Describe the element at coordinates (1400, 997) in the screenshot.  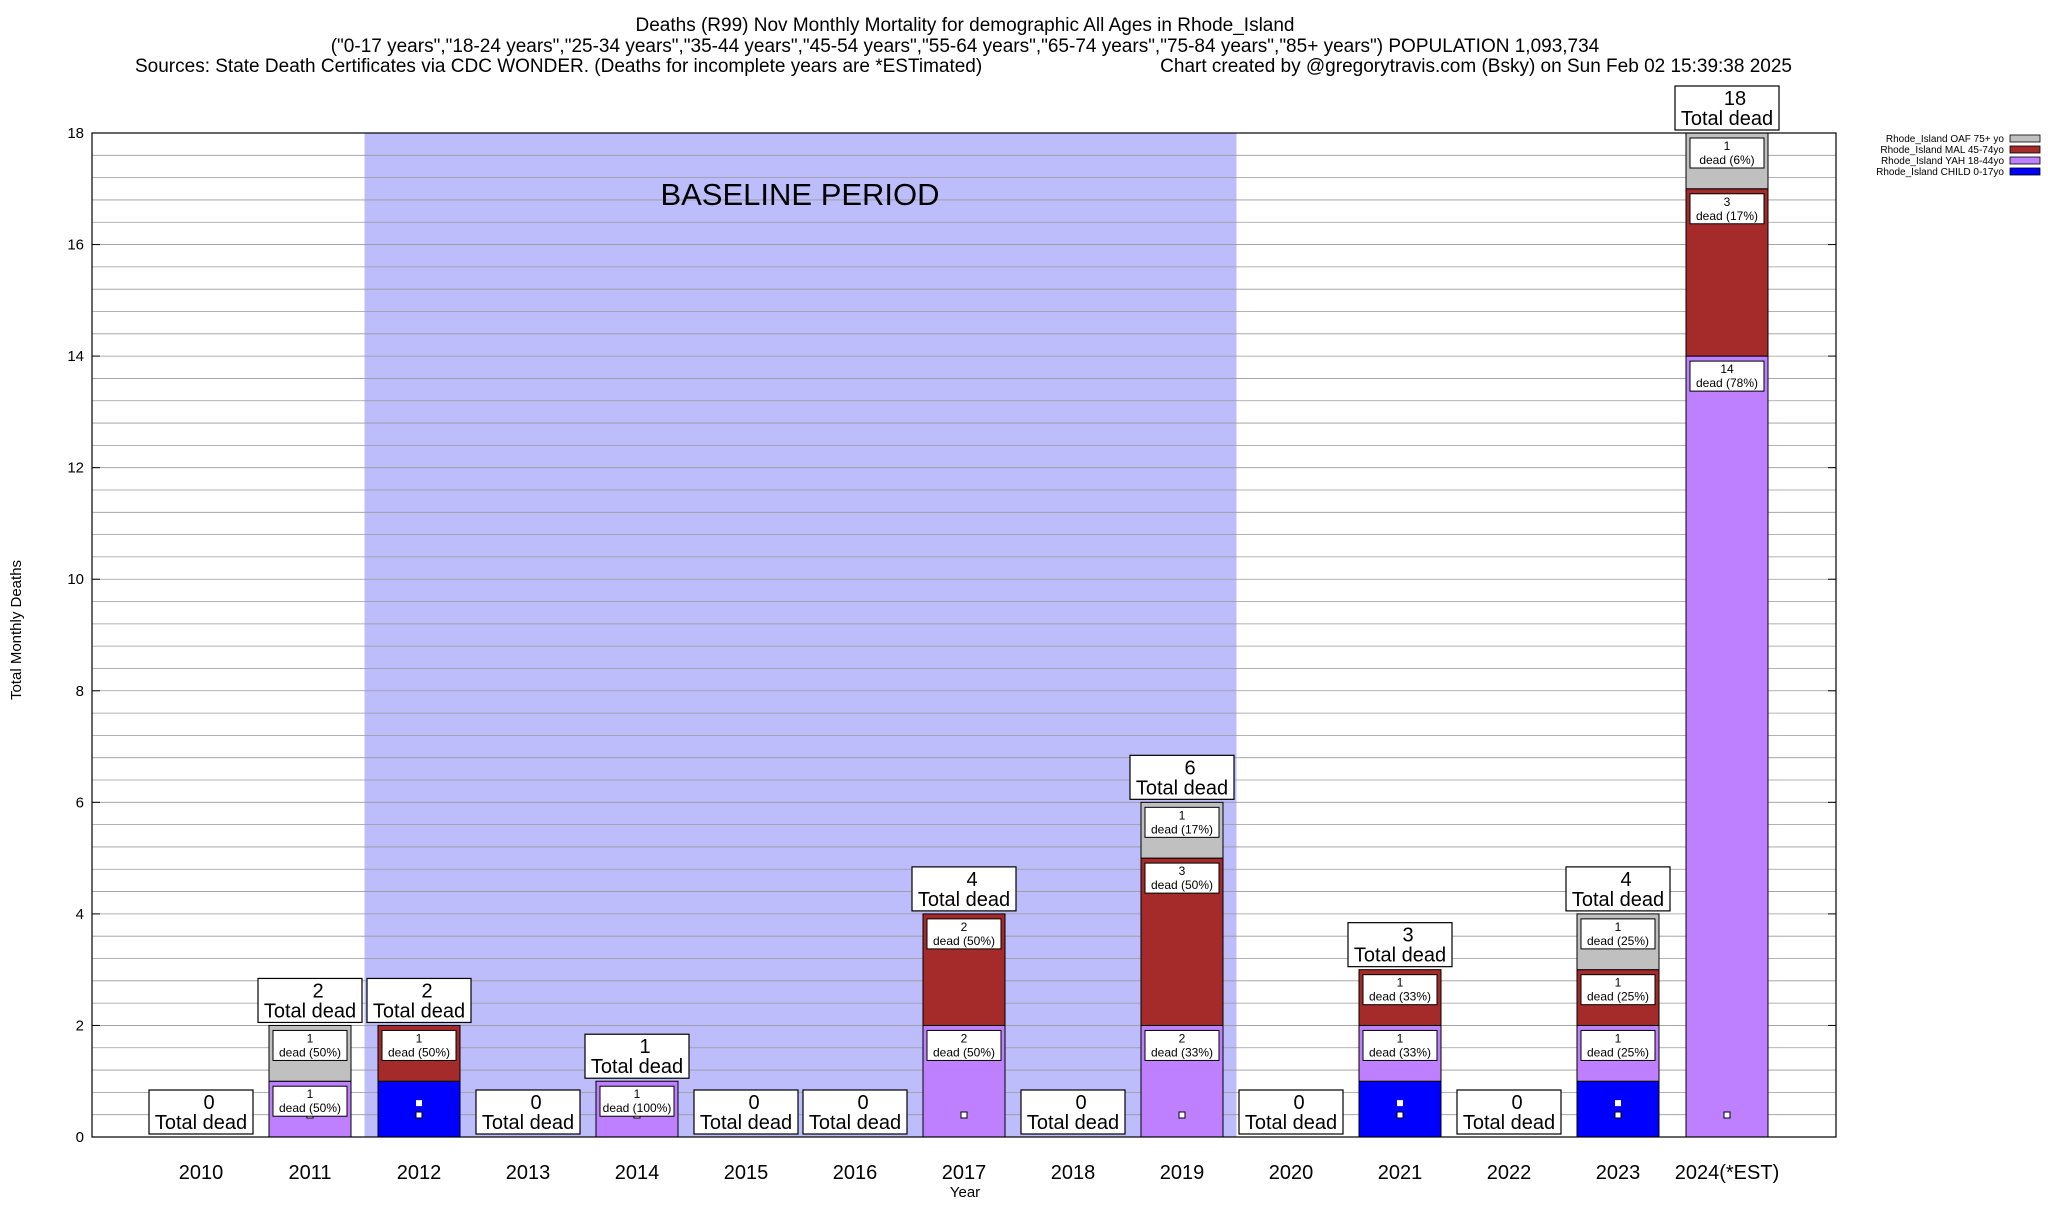
I see `segment-label-percent: dead (33%)` at that location.